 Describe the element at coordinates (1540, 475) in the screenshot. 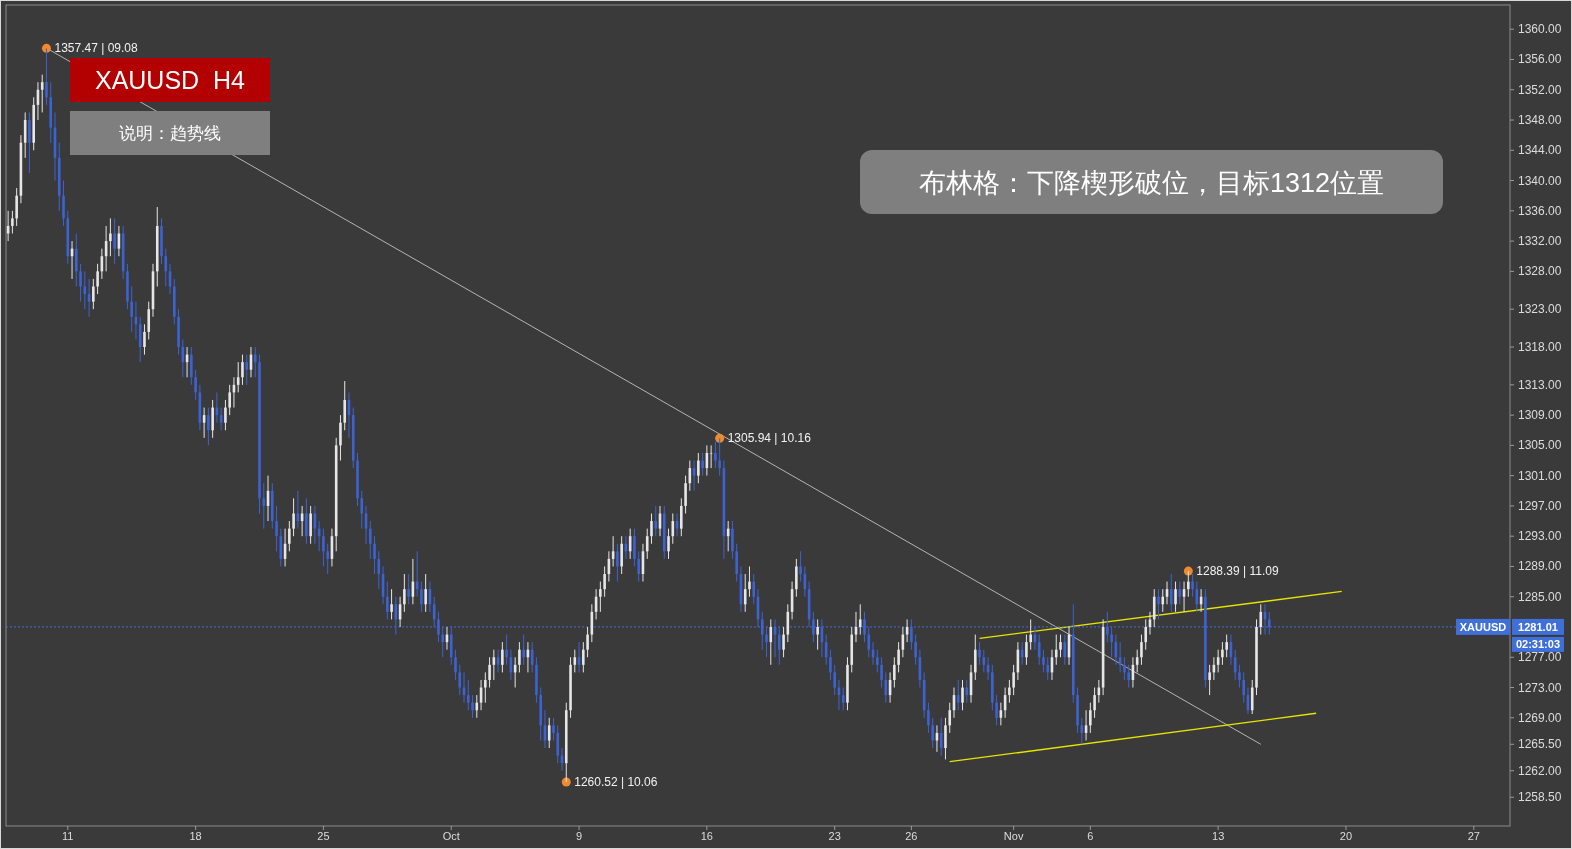

I see `y-tick-label: 1301.00` at that location.